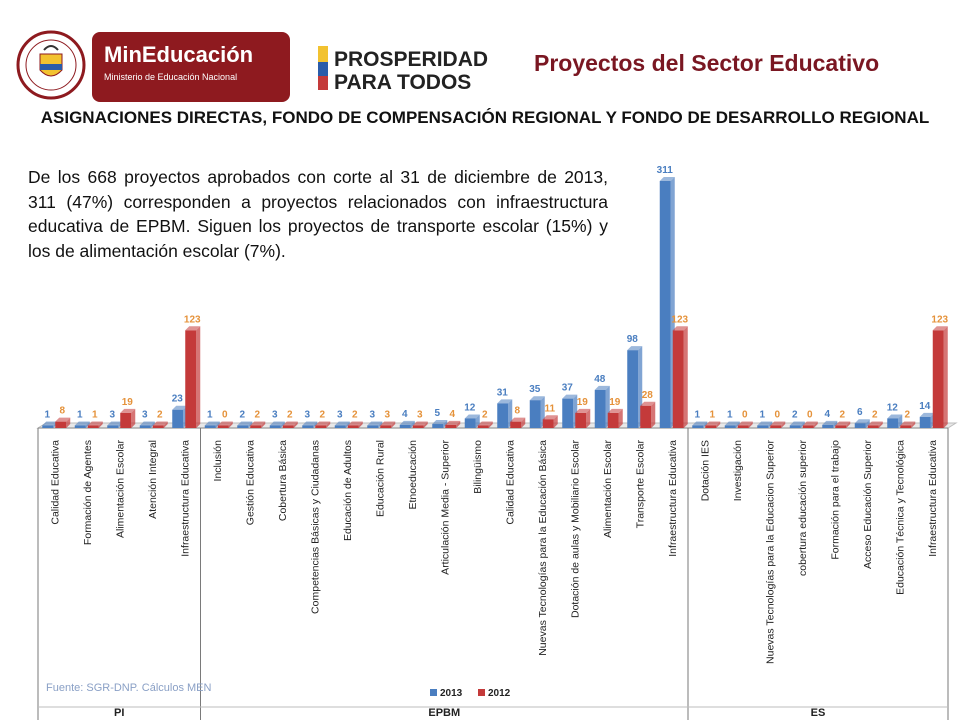 The image size is (960, 720). What do you see at coordinates (718, 424) in the screenshot?
I see `bar-2012-20-side` at bounding box center [718, 424].